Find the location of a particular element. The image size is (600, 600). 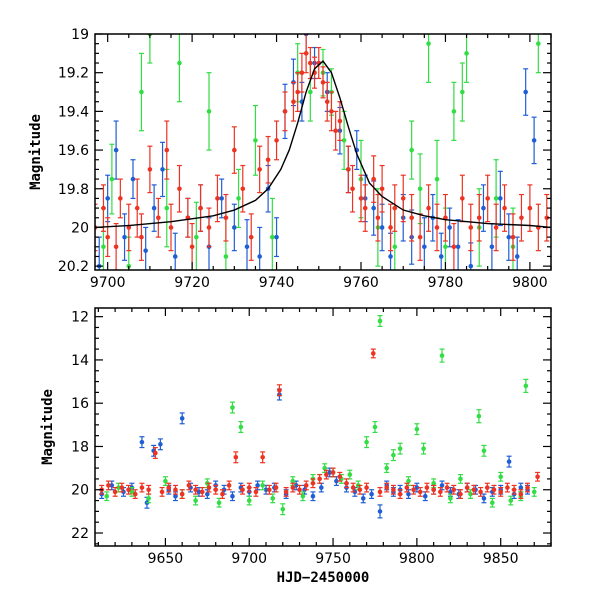

y-tick-label: 16 is located at coordinates (80, 404).